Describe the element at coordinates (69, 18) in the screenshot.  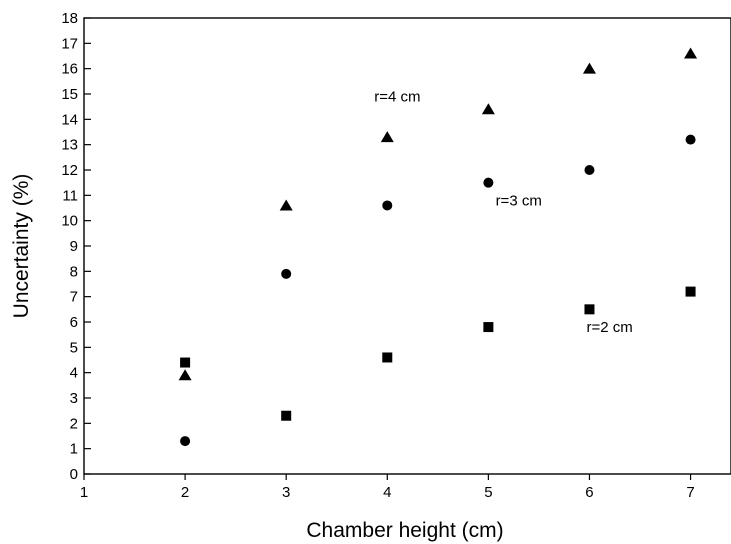
I see `y-tick-label: 18` at that location.